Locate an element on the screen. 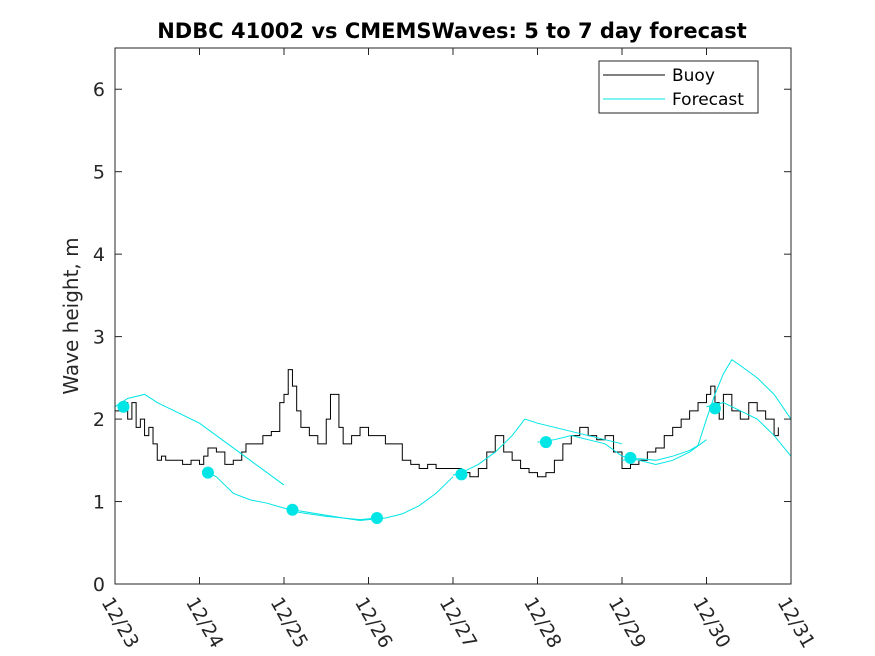 The image size is (875, 656). y-tick-label-0: 0 is located at coordinates (99, 585).